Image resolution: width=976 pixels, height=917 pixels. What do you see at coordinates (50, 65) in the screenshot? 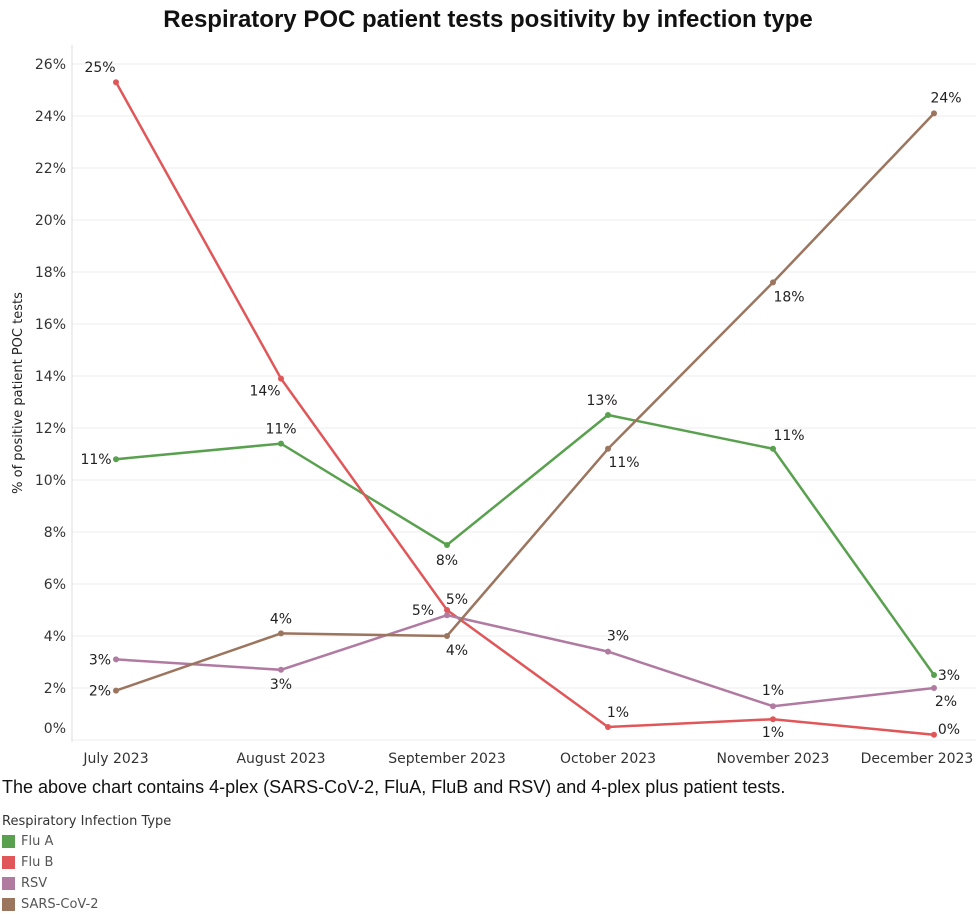
I see `y-tick-label: 26%` at bounding box center [50, 65].